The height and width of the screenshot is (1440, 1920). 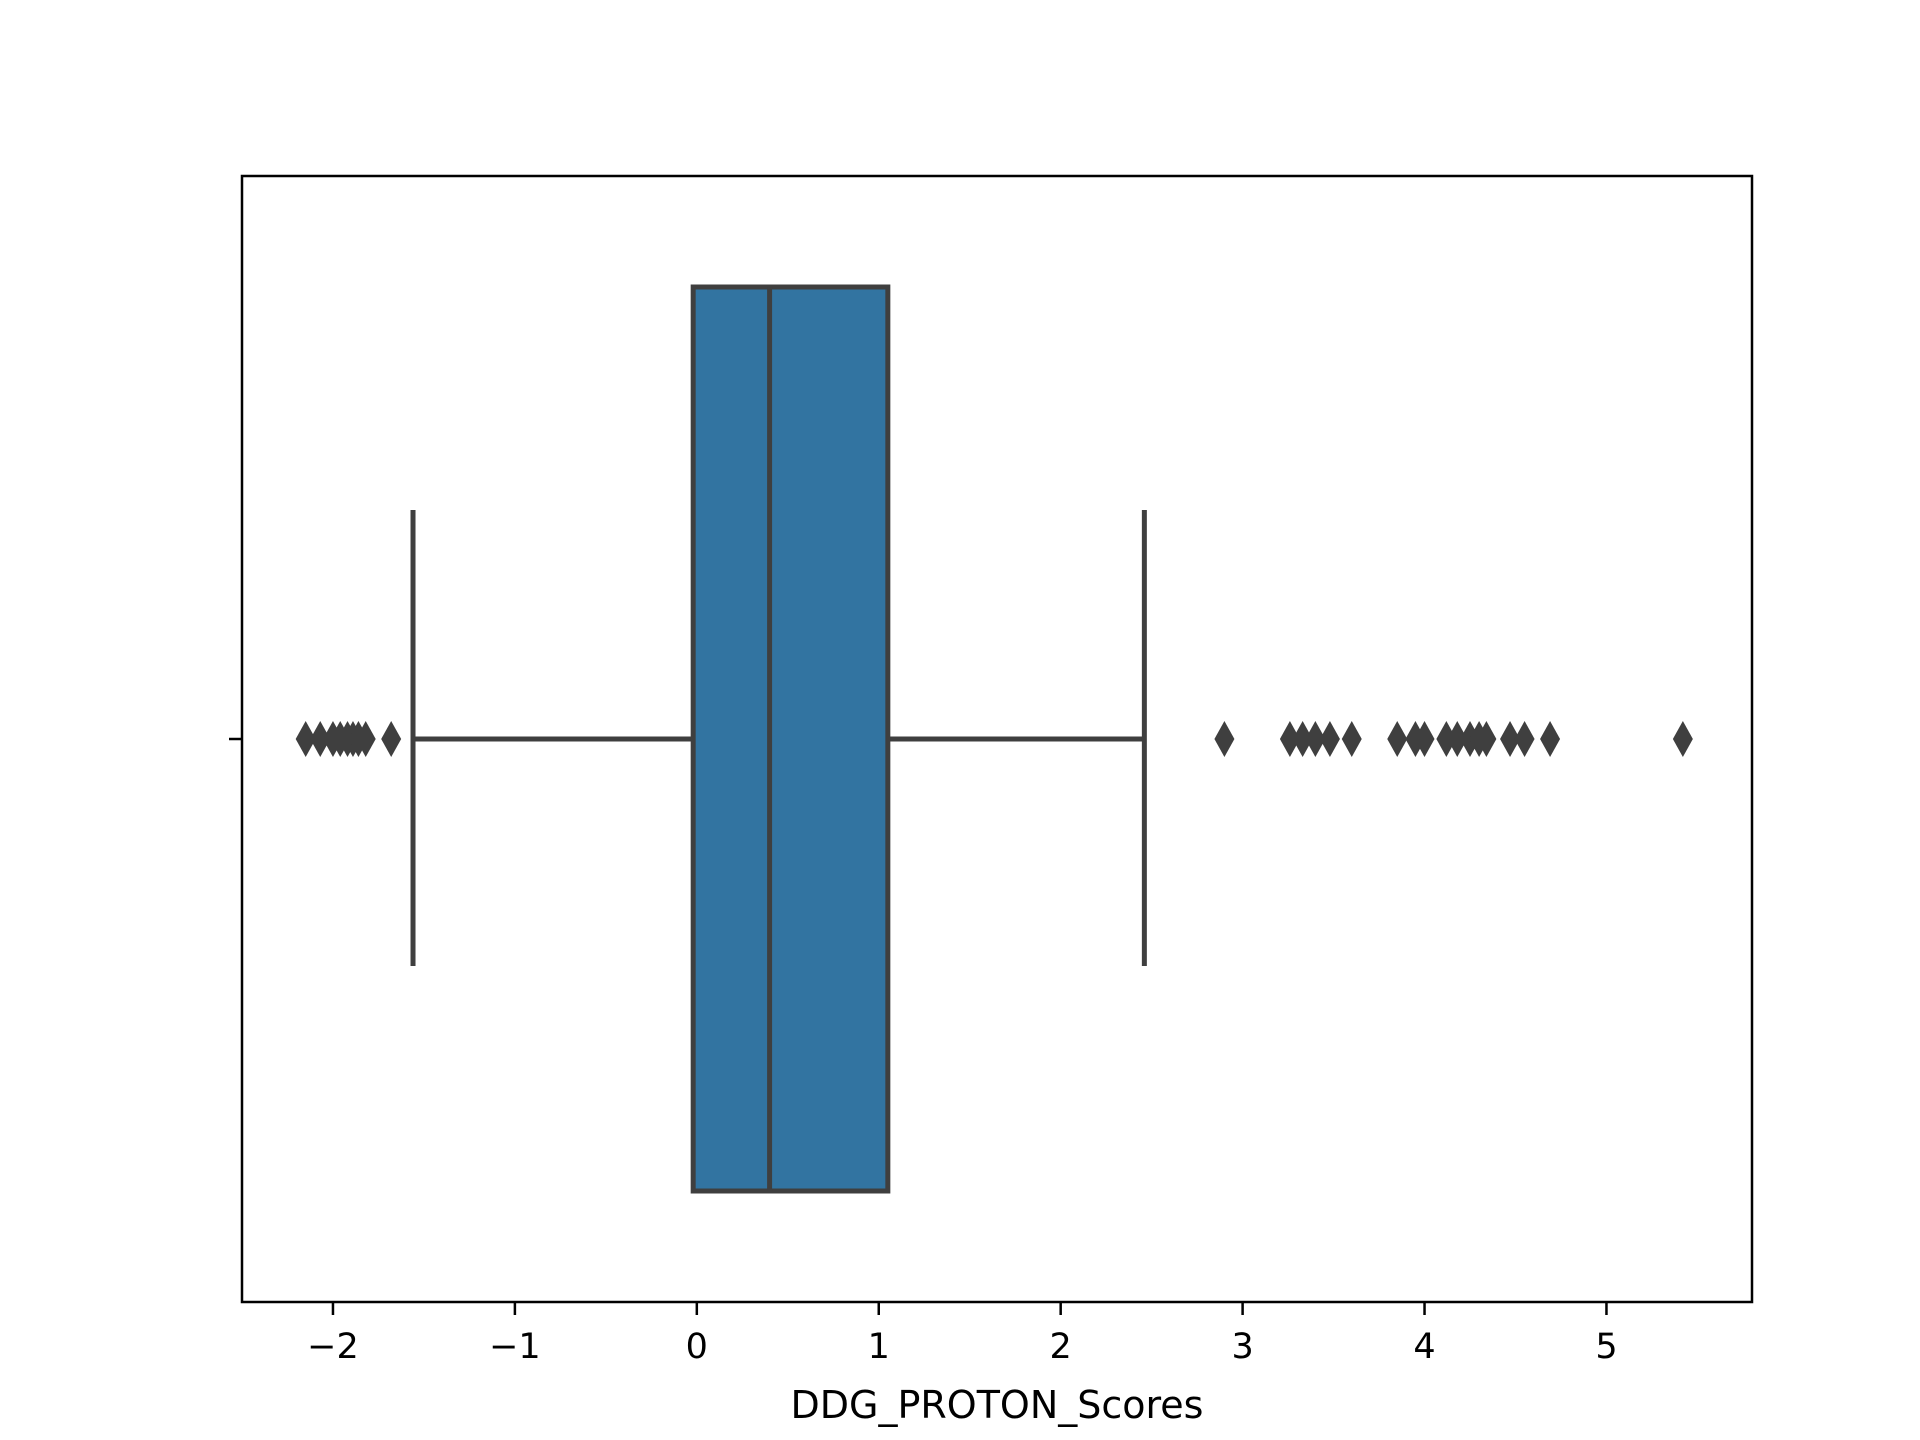 What do you see at coordinates (697, 1347) in the screenshot?
I see `x-tick-label: 0` at bounding box center [697, 1347].